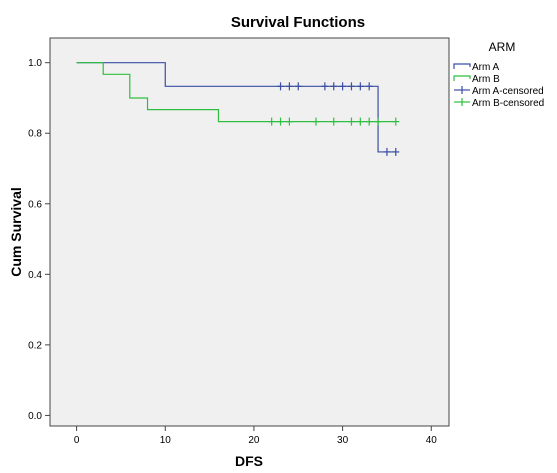 This screenshot has width=557, height=473. Describe the element at coordinates (486, 67) in the screenshot. I see `legend-label: Arm A` at that location.